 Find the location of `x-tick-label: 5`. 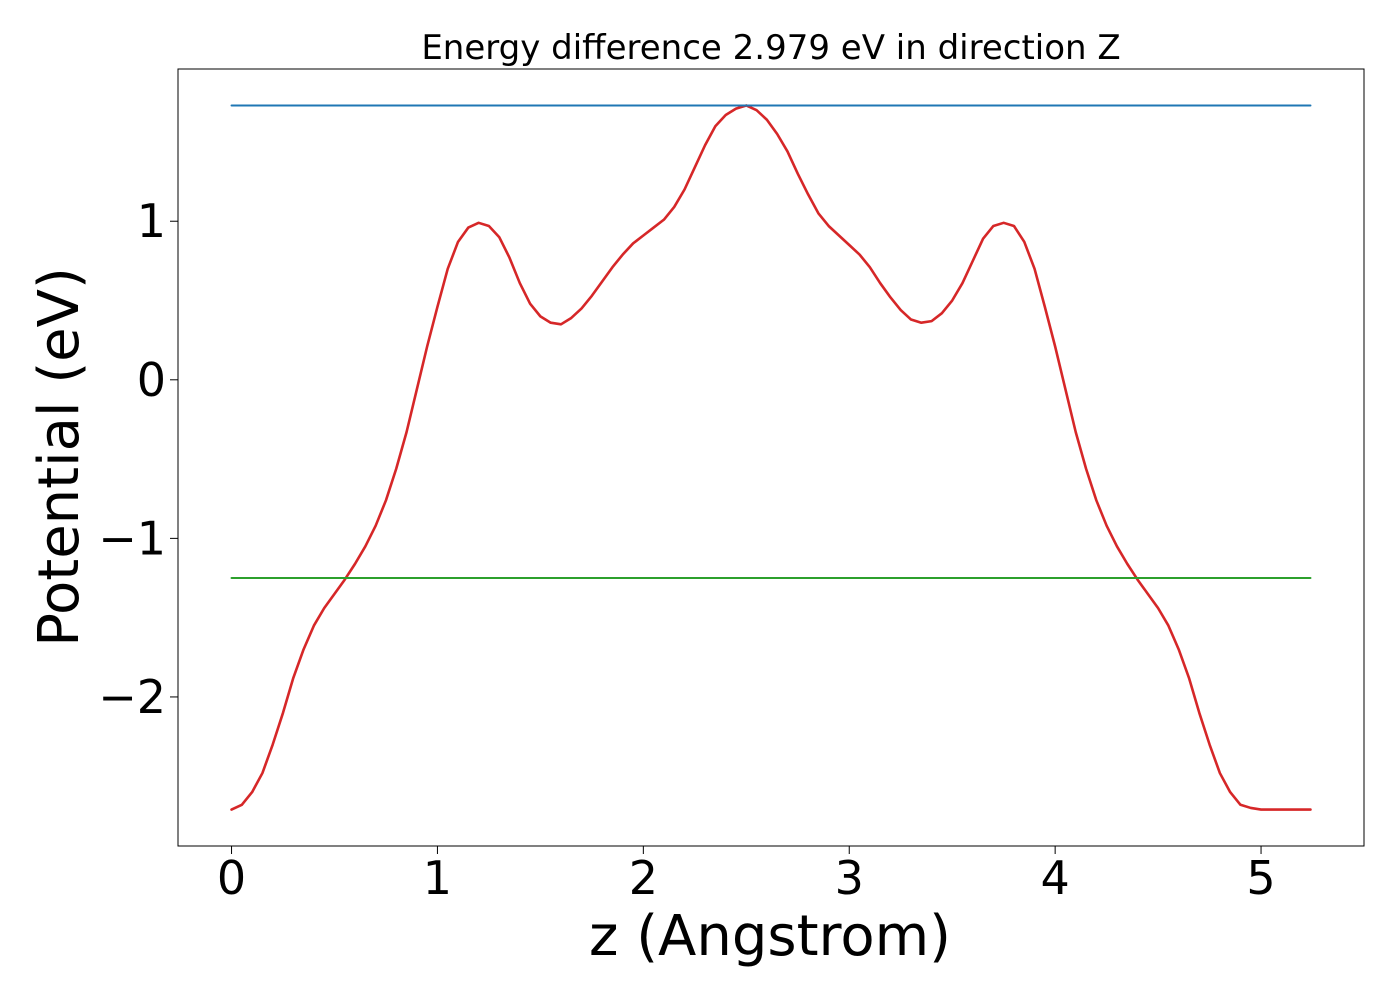

x-tick-label: 5 is located at coordinates (1260, 878).